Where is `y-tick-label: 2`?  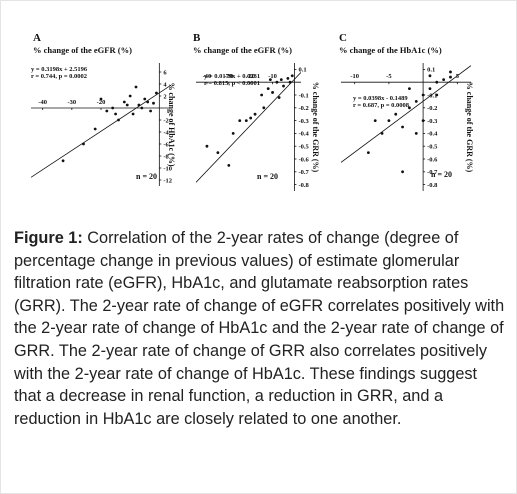
y-tick-label: 2 is located at coordinates (164, 96).